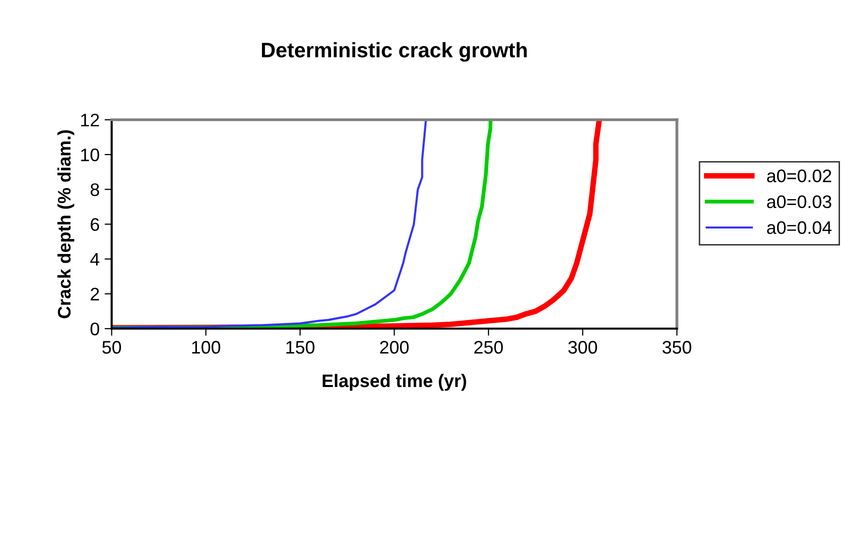 Image resolution: width=859 pixels, height=557 pixels. Describe the element at coordinates (94, 294) in the screenshot. I see `y-tick-label: 2` at that location.